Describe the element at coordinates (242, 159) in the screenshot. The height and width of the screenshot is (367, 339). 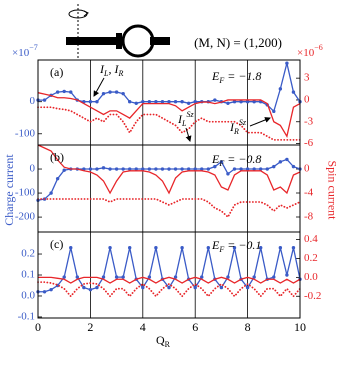
I see `annotation-part: = −0.8` at that location.